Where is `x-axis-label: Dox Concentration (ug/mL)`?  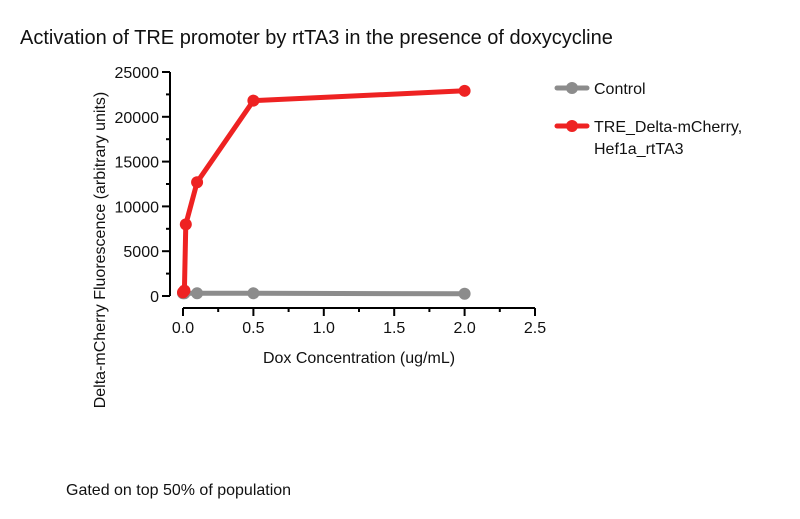 x-axis-label: Dox Concentration (ug/mL) is located at coordinates (359, 358).